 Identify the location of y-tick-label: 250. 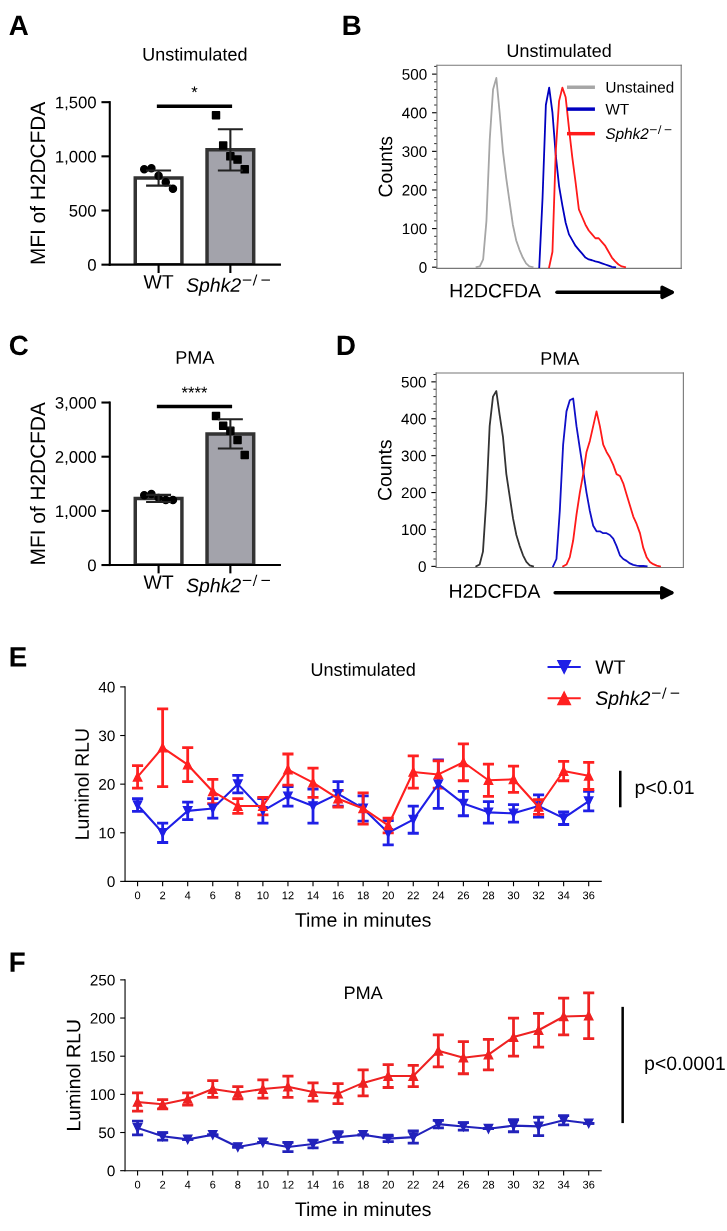
(102, 980).